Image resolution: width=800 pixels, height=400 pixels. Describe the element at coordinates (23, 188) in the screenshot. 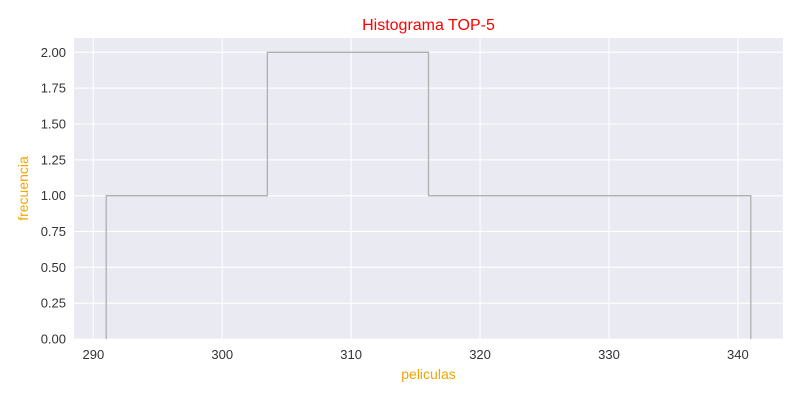

I see `y-axis-label: frecuencia` at that location.